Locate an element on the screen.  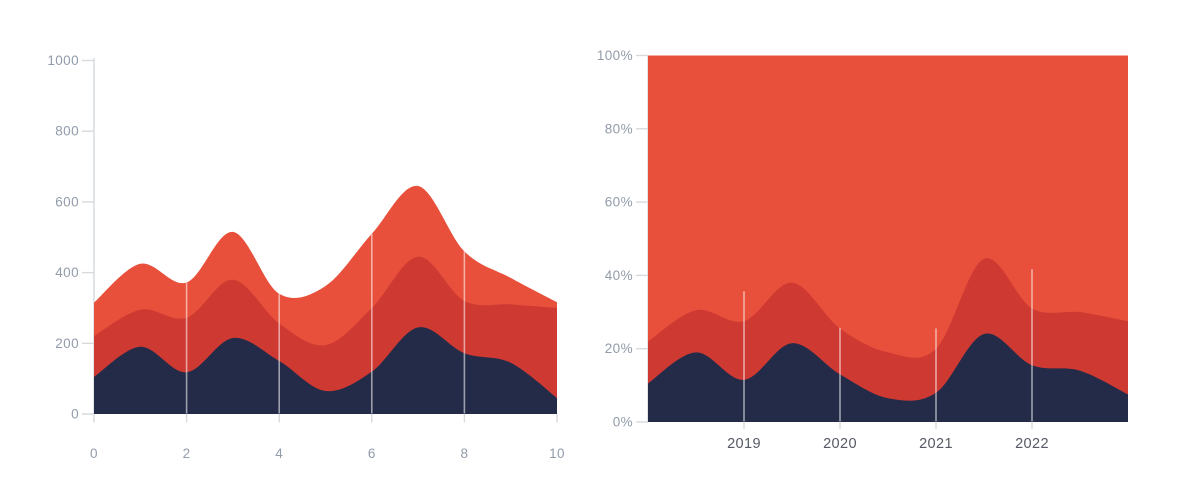
stacked-area-chart-x-tick-label: 10 is located at coordinates (557, 453).